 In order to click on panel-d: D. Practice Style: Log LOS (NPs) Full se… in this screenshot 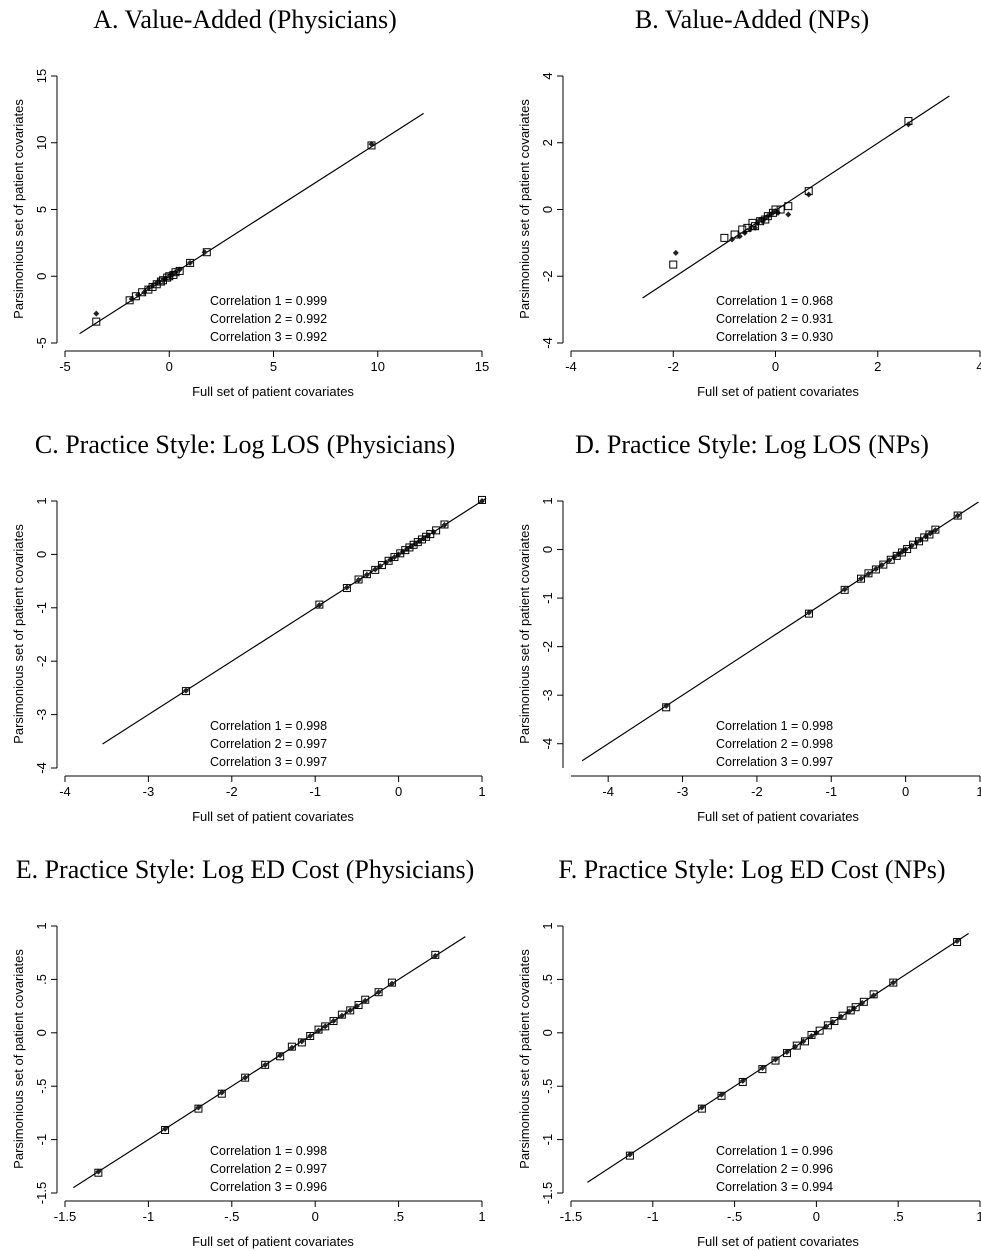, I will do `click(749, 627)`.